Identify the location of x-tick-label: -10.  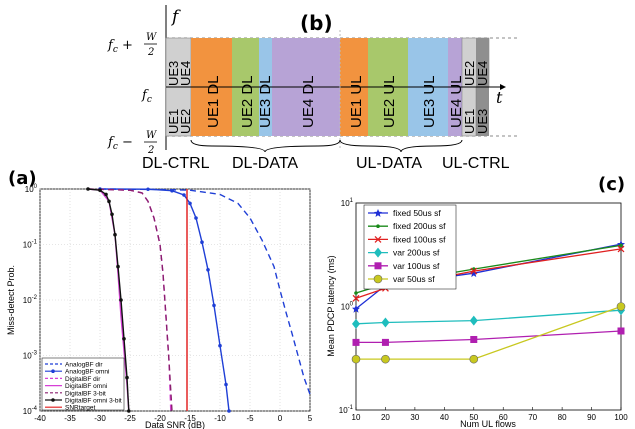
(220, 418).